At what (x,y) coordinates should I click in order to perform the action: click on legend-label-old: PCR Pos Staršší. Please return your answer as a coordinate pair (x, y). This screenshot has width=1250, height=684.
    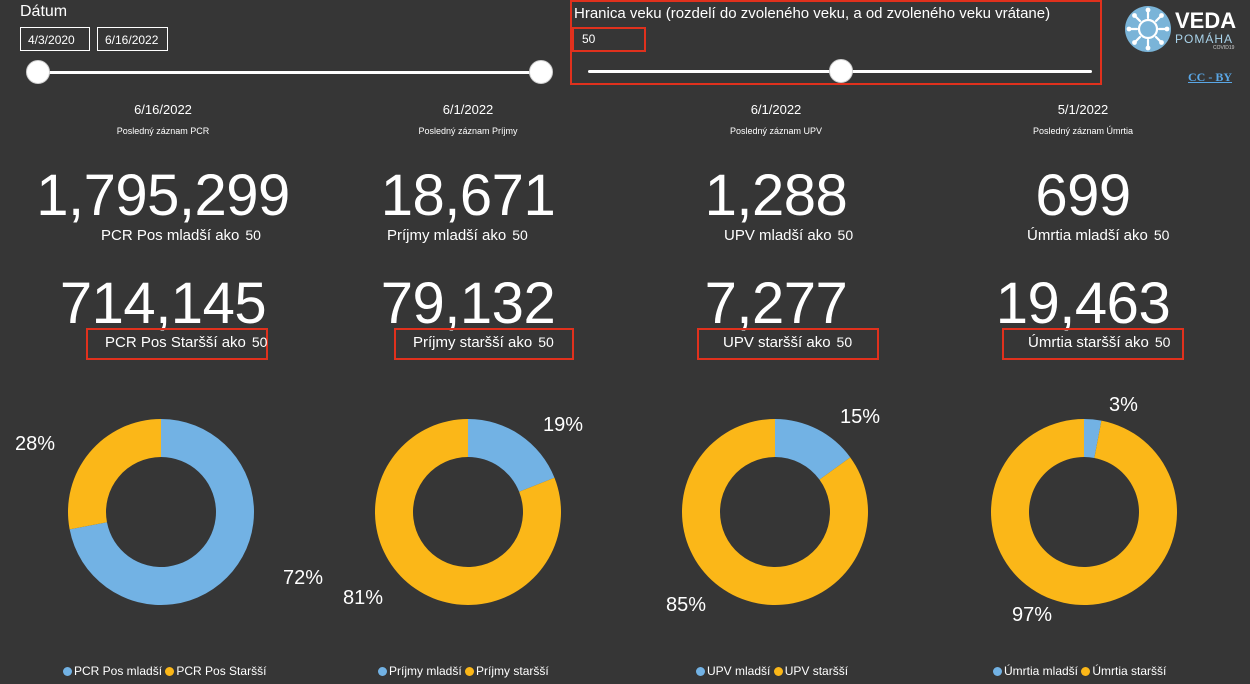
    Looking at the image, I should click on (221, 671).